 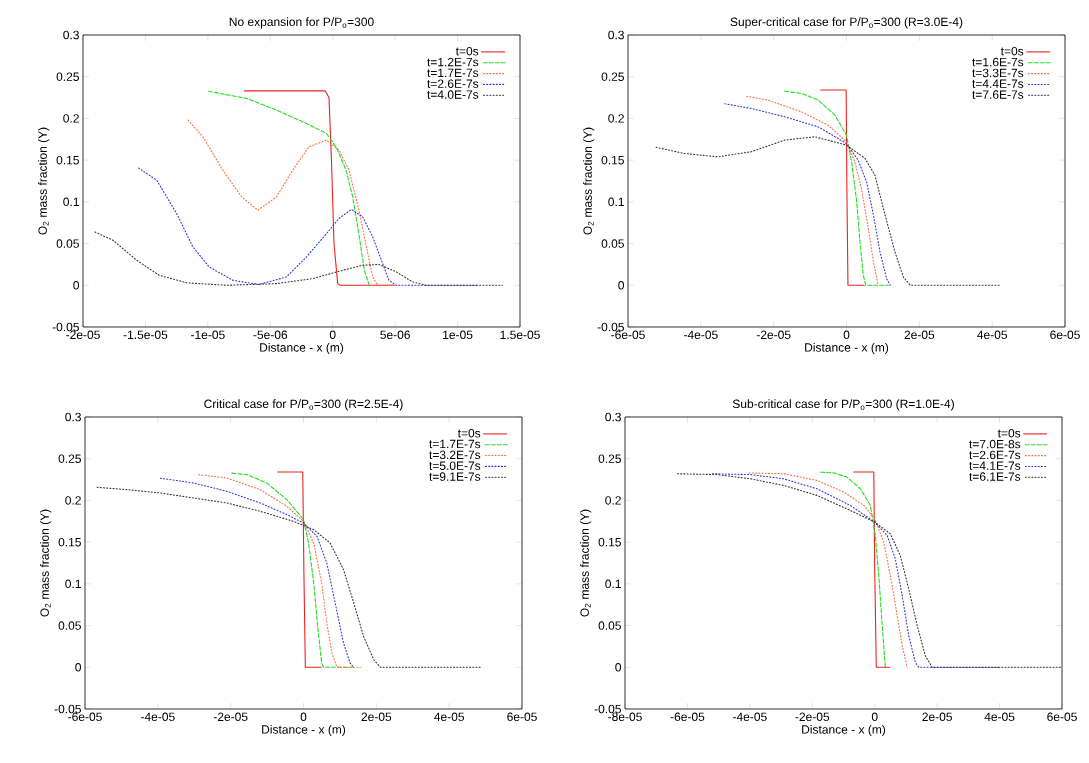 What do you see at coordinates (998, 73) in the screenshot?
I see `legend-label: t=3.3E-7s` at bounding box center [998, 73].